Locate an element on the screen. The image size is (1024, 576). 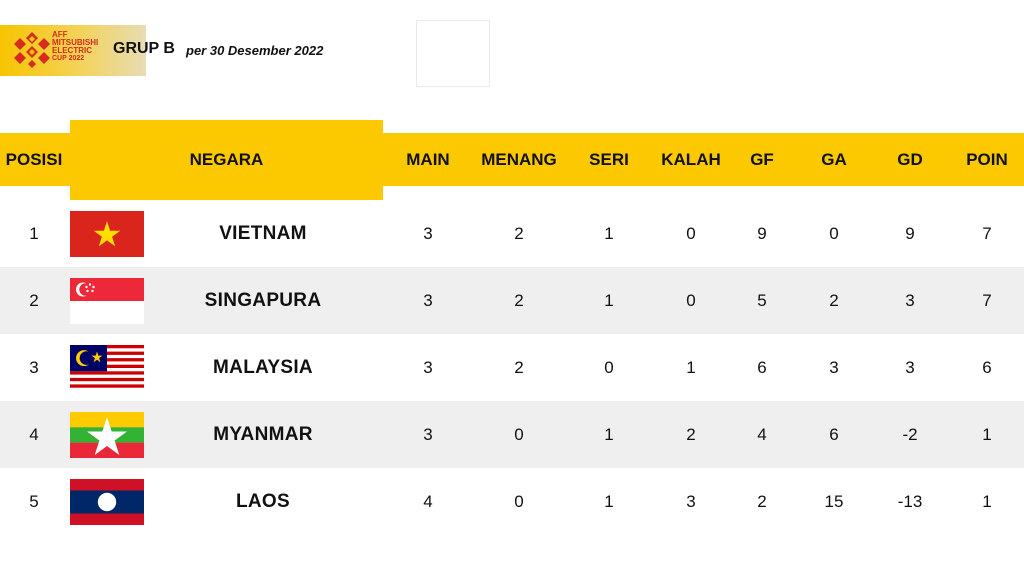
col-posisi: POSISI is located at coordinates (34, 159).